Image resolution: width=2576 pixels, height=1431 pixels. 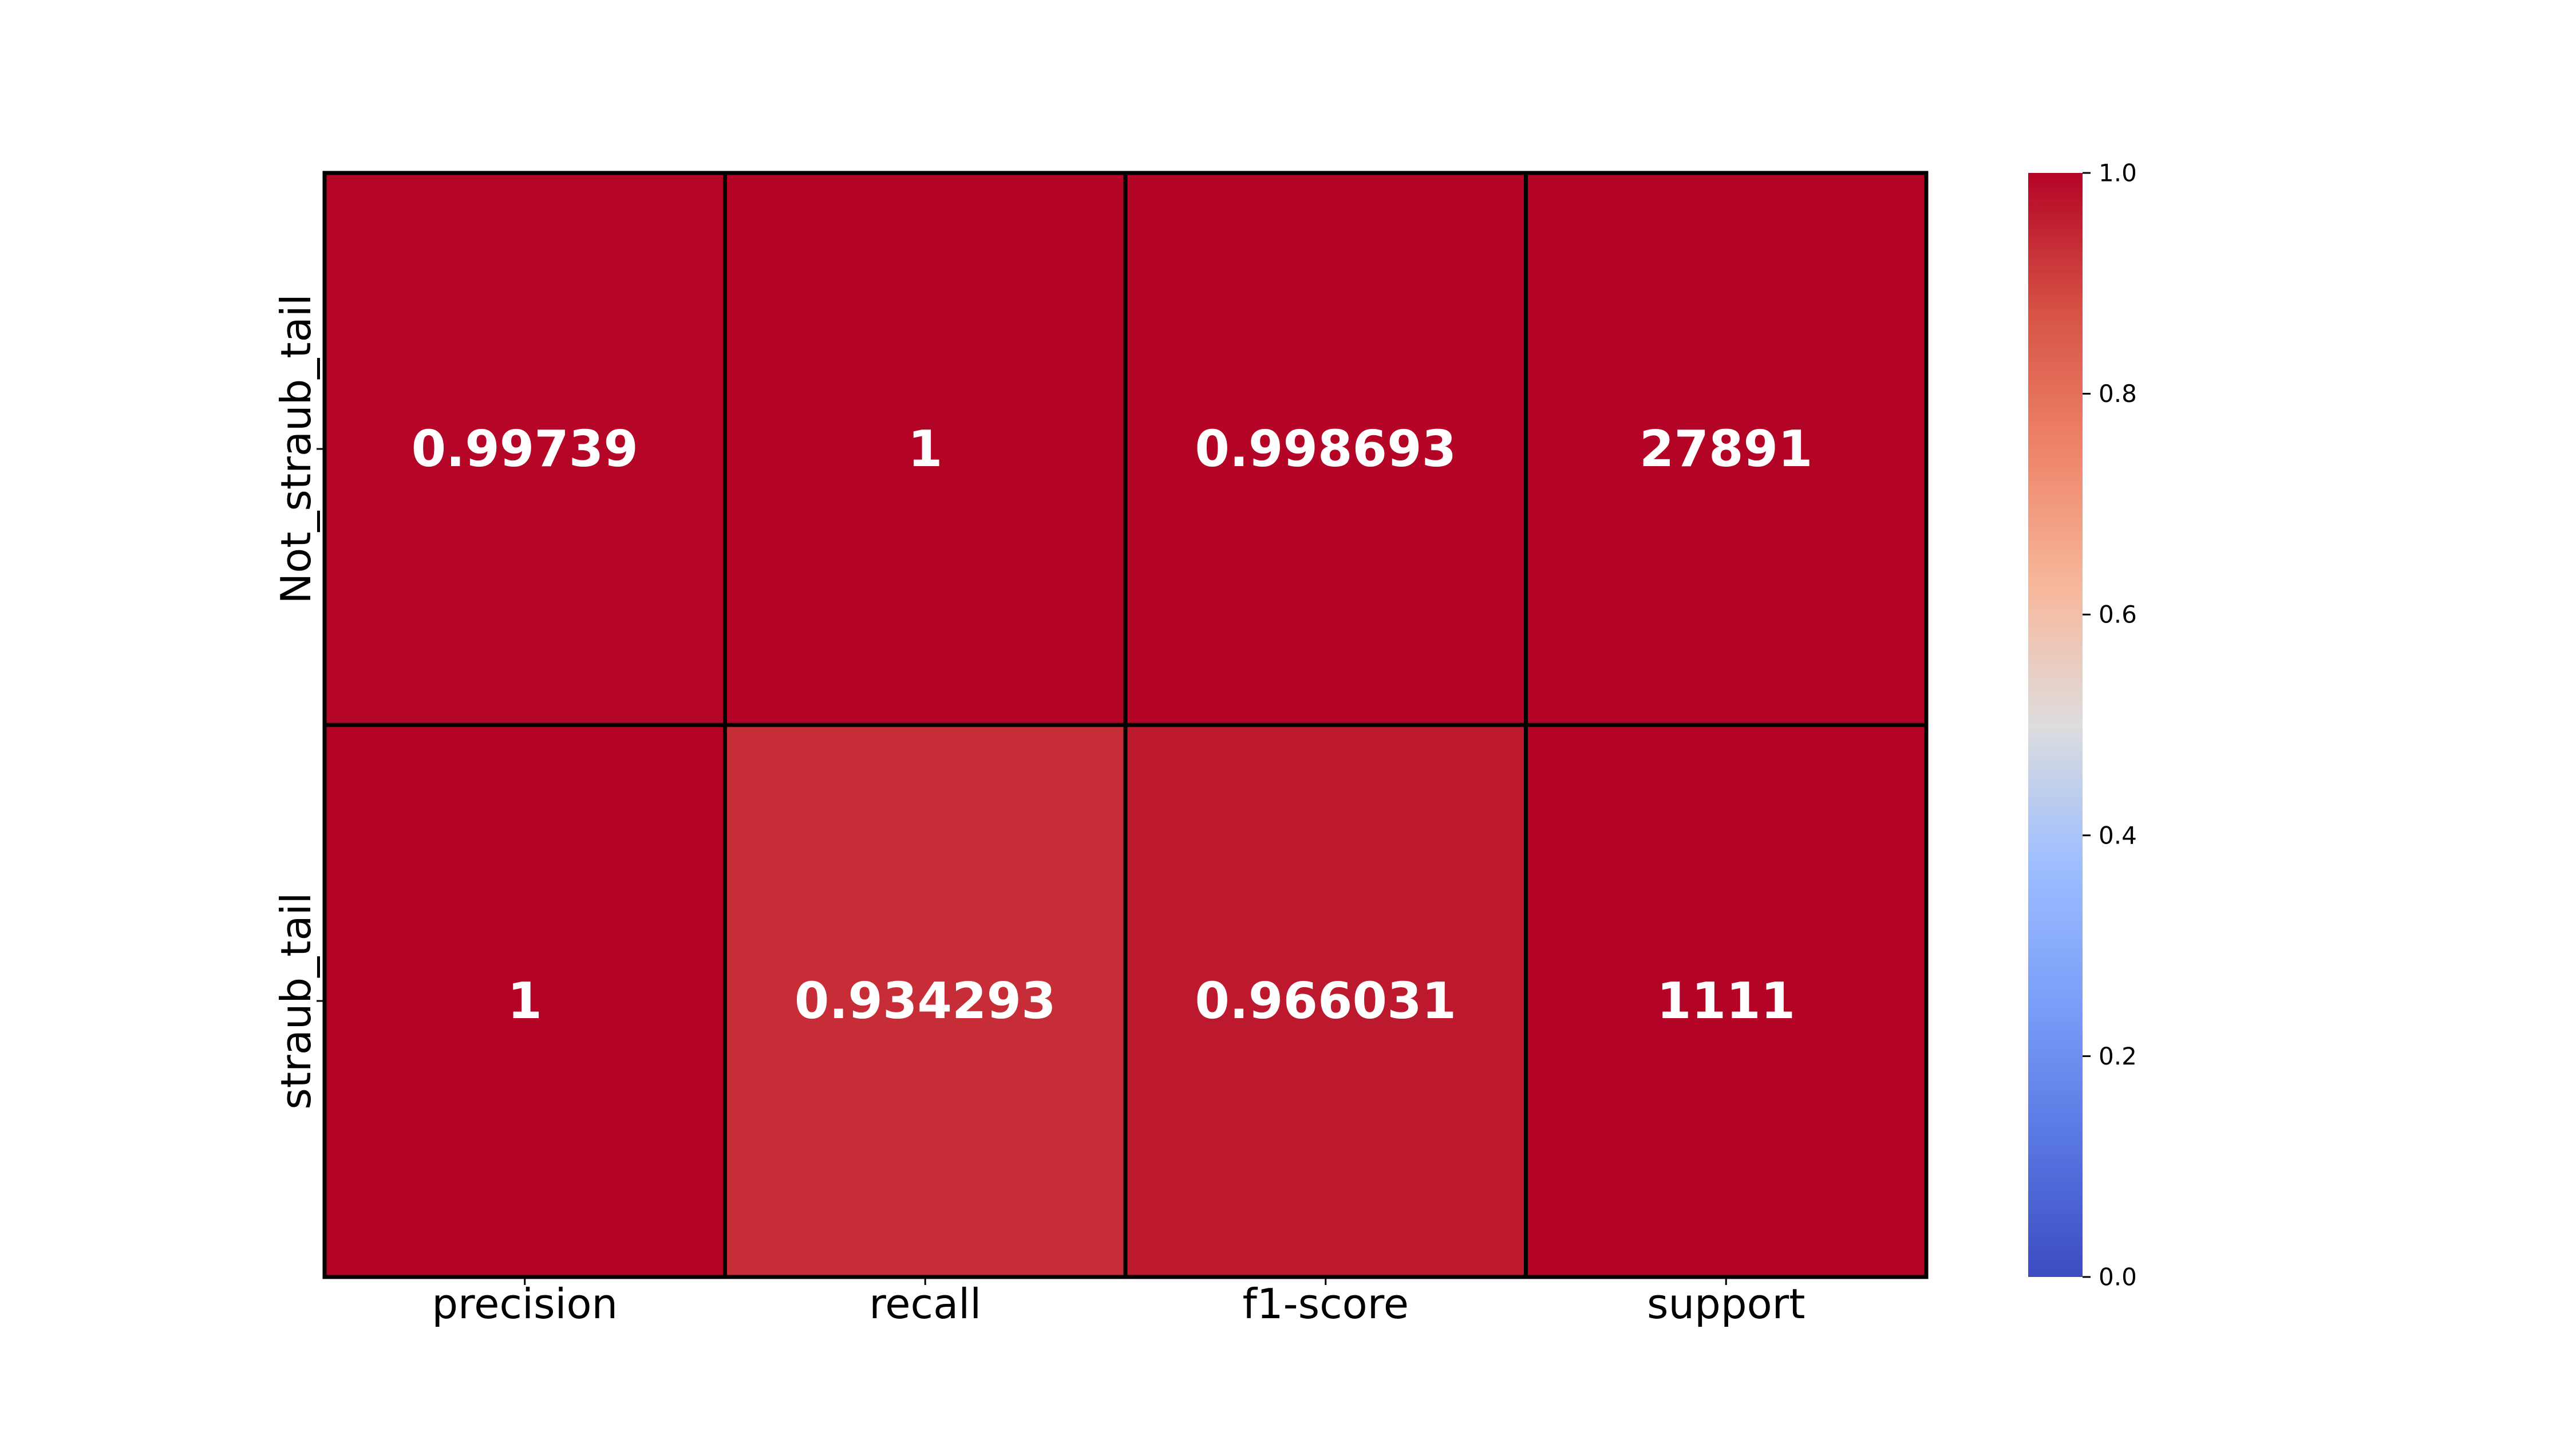 I want to click on heatmap-cell-r1-c0, so click(x=524, y=1001).